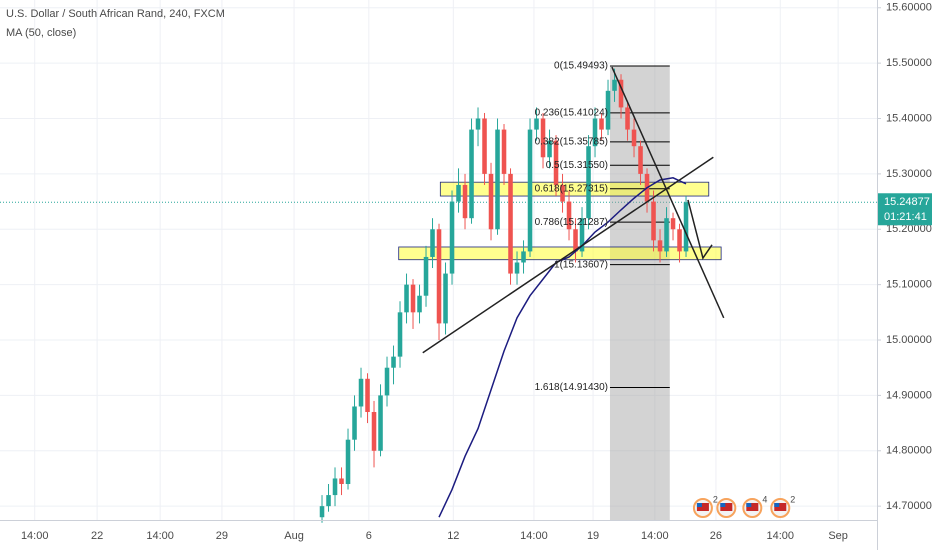  I want to click on y-tick-label: 14.80000, so click(909, 451).